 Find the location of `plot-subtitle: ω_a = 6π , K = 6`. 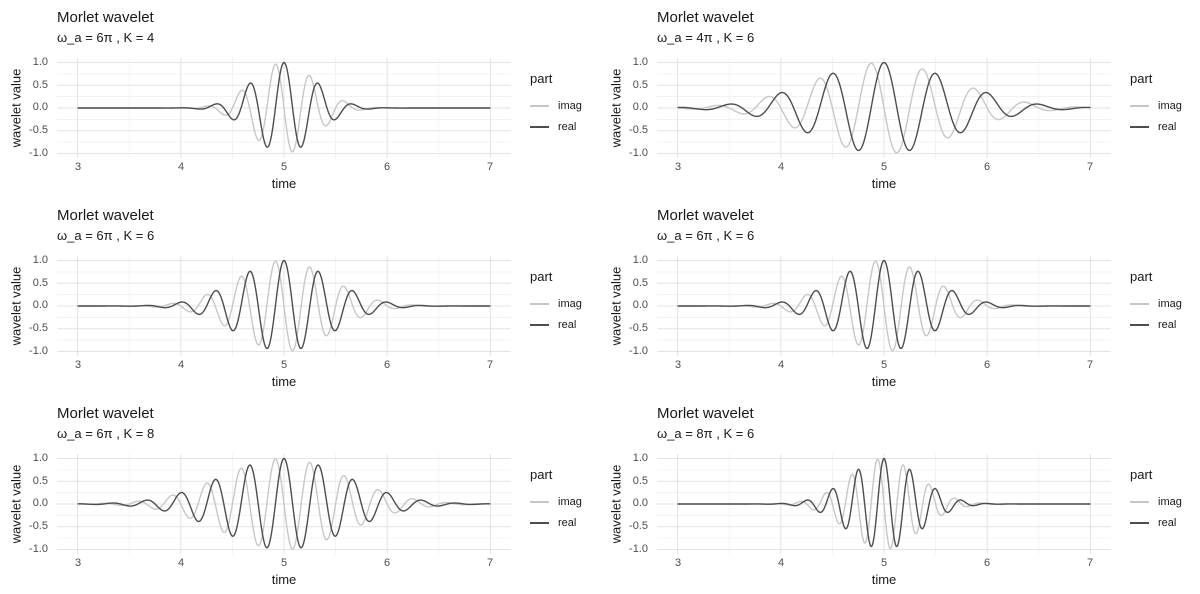

plot-subtitle: ω_a = 6π , K = 6 is located at coordinates (706, 235).